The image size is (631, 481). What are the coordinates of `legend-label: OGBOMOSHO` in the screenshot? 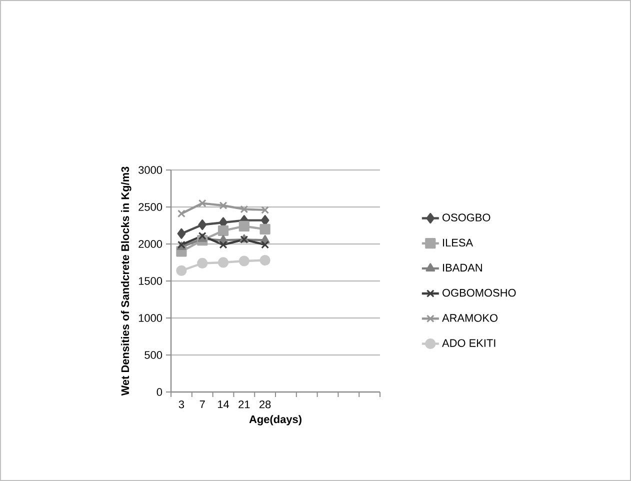 It's located at (479, 292).